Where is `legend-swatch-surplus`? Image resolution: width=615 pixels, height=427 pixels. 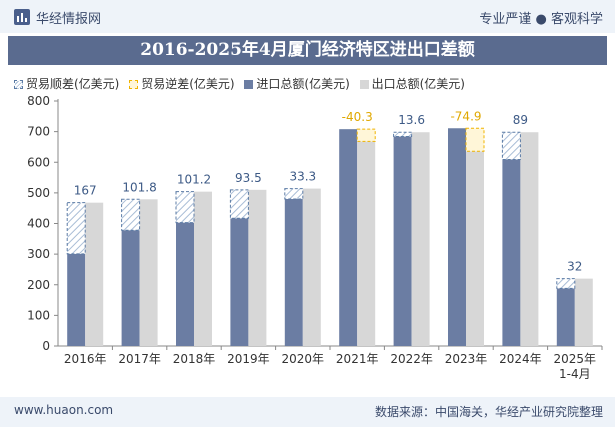 legend-swatch-surplus is located at coordinates (18, 84).